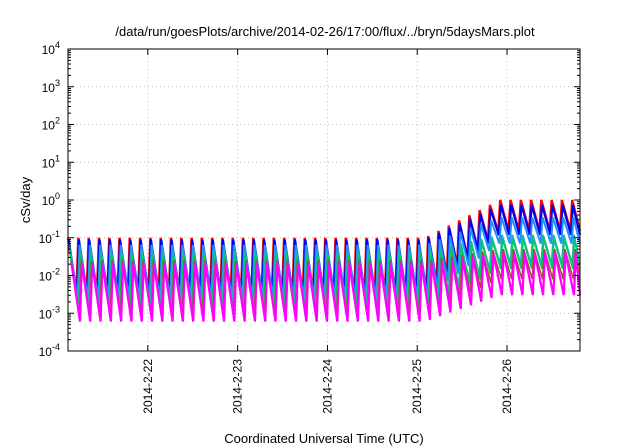 Image resolution: width=640 pixels, height=448 pixels. Describe the element at coordinates (51, 86) in the screenshot. I see `y-tick-label: 10³` at that location.